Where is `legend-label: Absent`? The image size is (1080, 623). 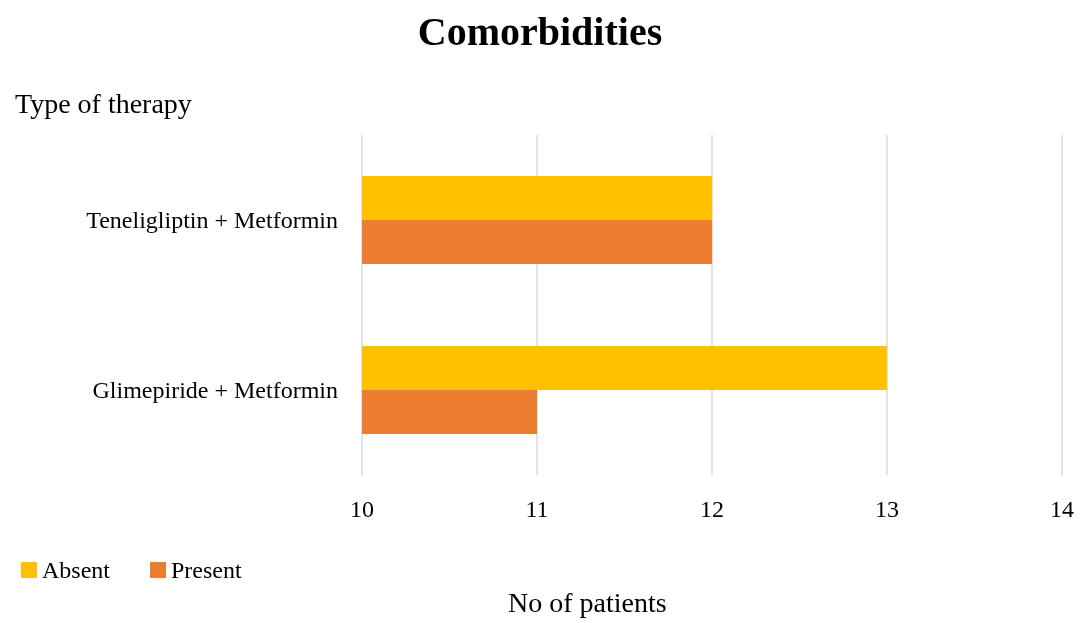 legend-label: Absent is located at coordinates (76, 570).